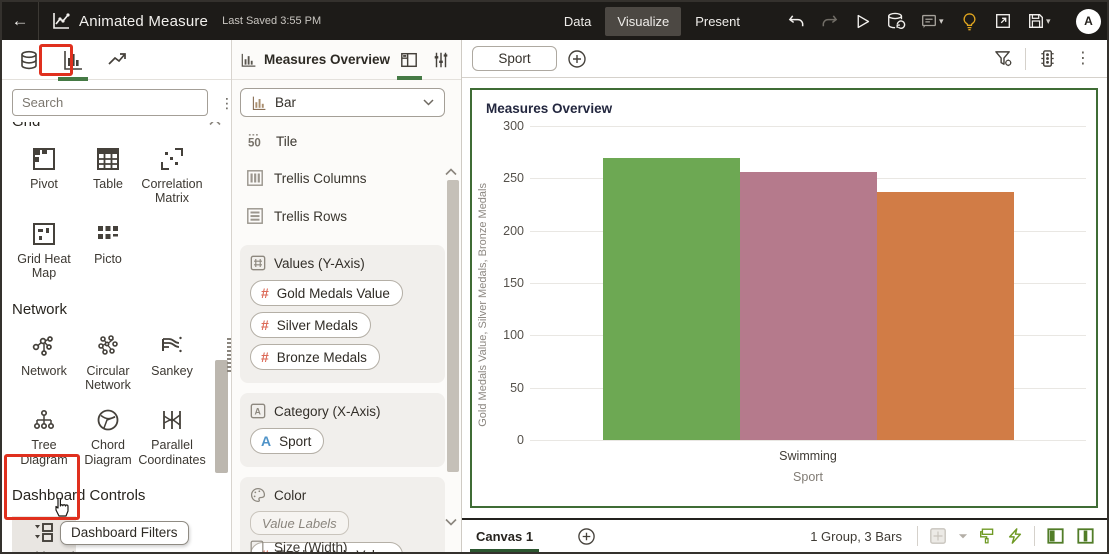  Describe the element at coordinates (61, 21) in the screenshot. I see `workbook-logo-icon` at that location.